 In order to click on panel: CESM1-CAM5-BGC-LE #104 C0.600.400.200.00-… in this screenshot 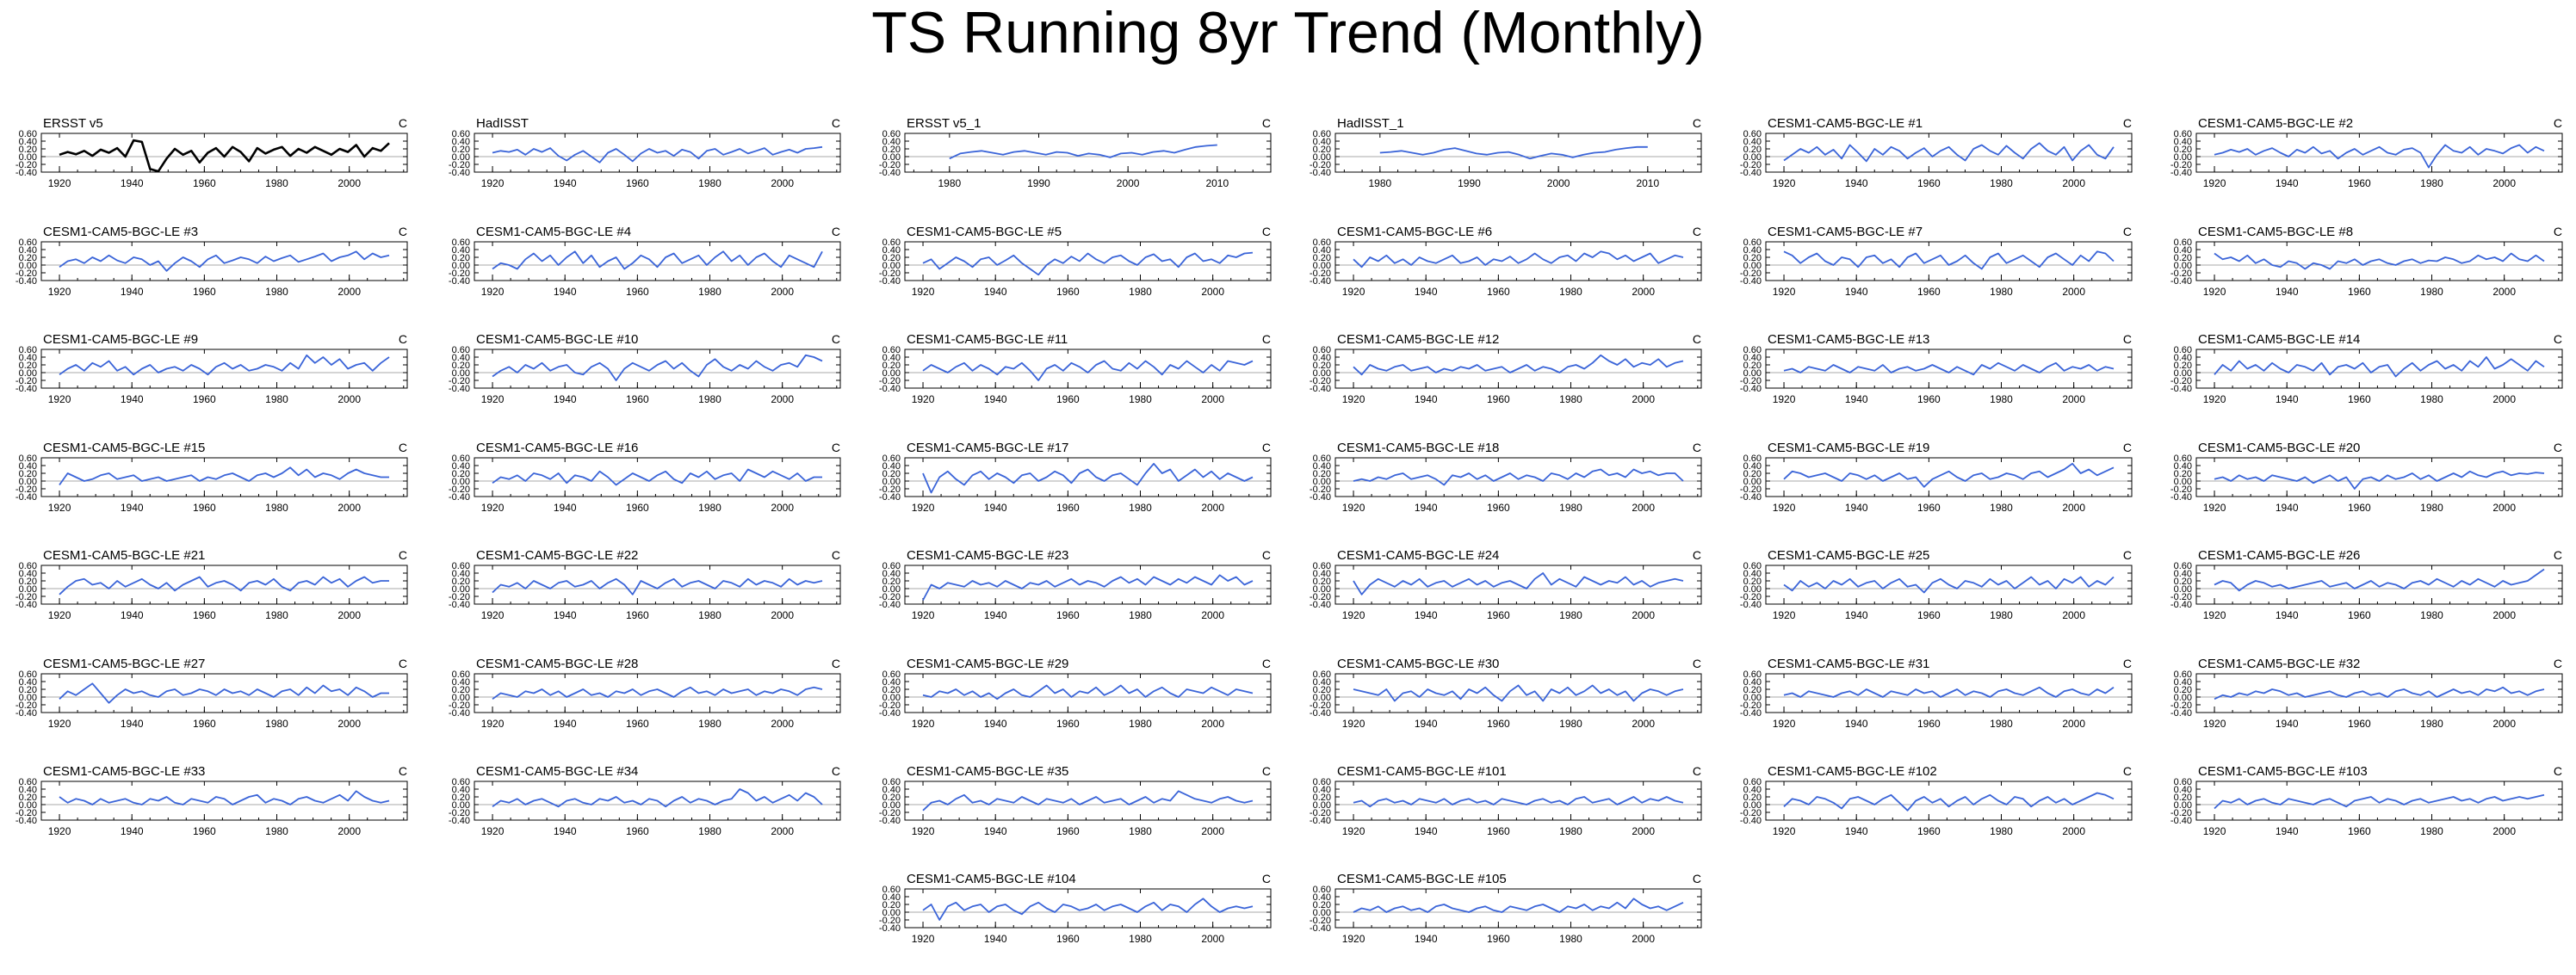, I will do `click(1075, 909)`.